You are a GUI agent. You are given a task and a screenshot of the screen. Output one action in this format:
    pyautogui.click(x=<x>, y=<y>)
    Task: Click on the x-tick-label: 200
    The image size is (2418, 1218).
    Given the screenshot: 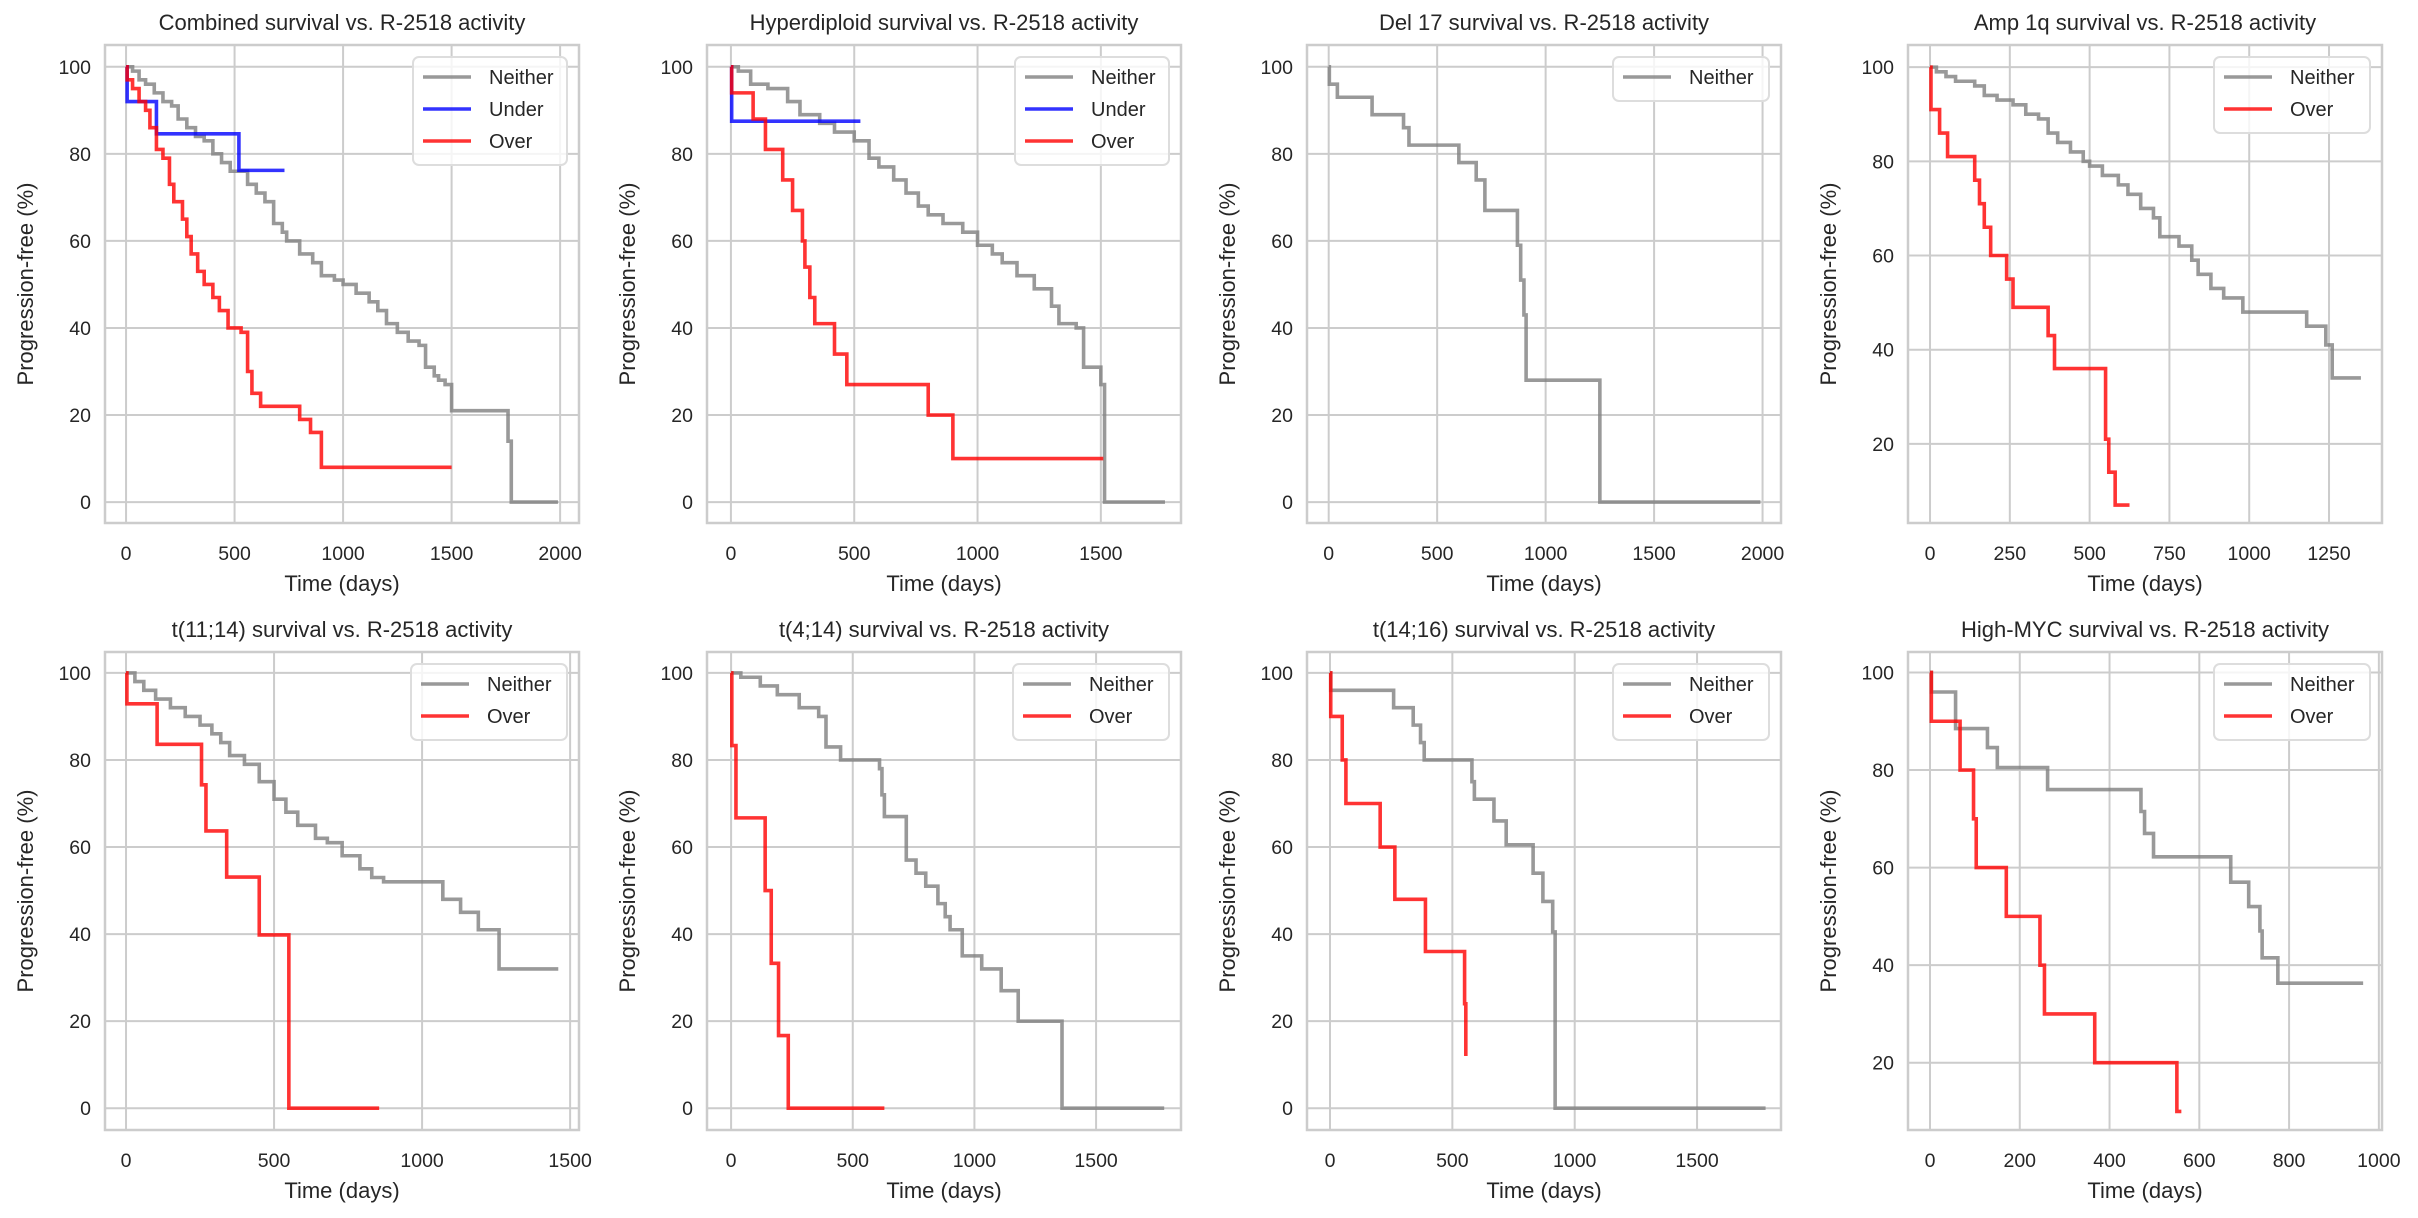 What is the action you would take?
    pyautogui.click(x=2019, y=1161)
    